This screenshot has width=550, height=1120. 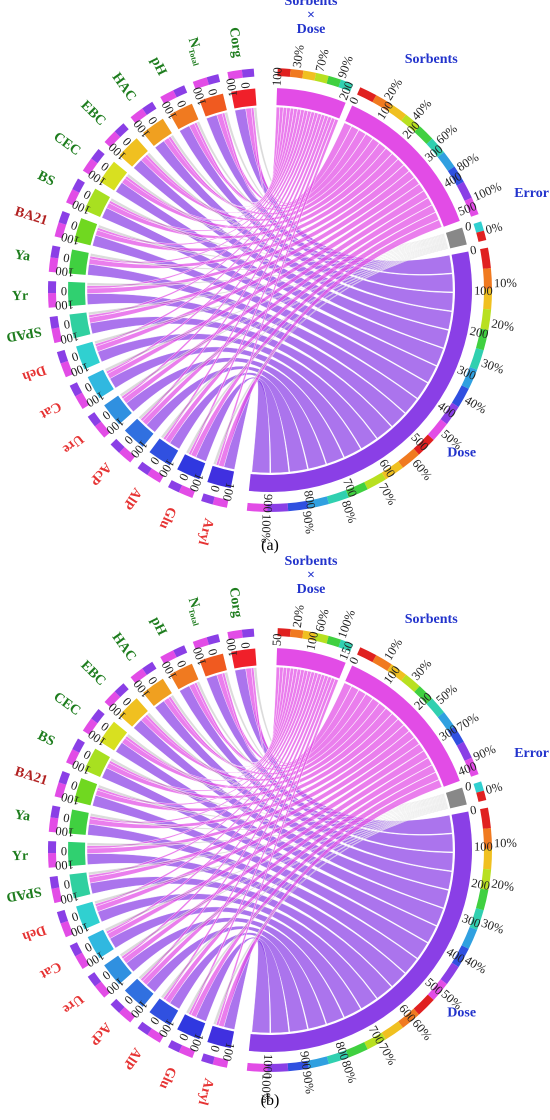 What do you see at coordinates (100, 1033) in the screenshot?
I see `variable-label: AcP` at bounding box center [100, 1033].